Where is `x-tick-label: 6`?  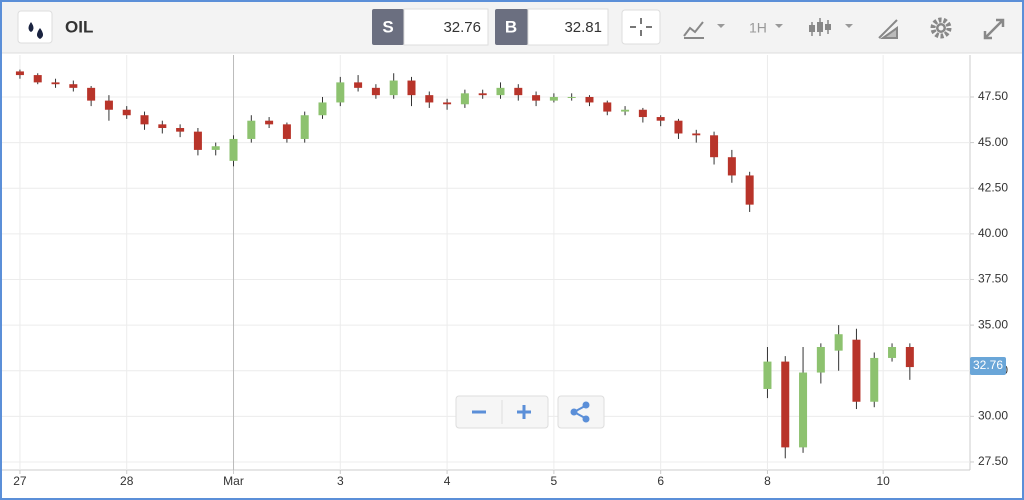
x-tick-label: 6 is located at coordinates (660, 481).